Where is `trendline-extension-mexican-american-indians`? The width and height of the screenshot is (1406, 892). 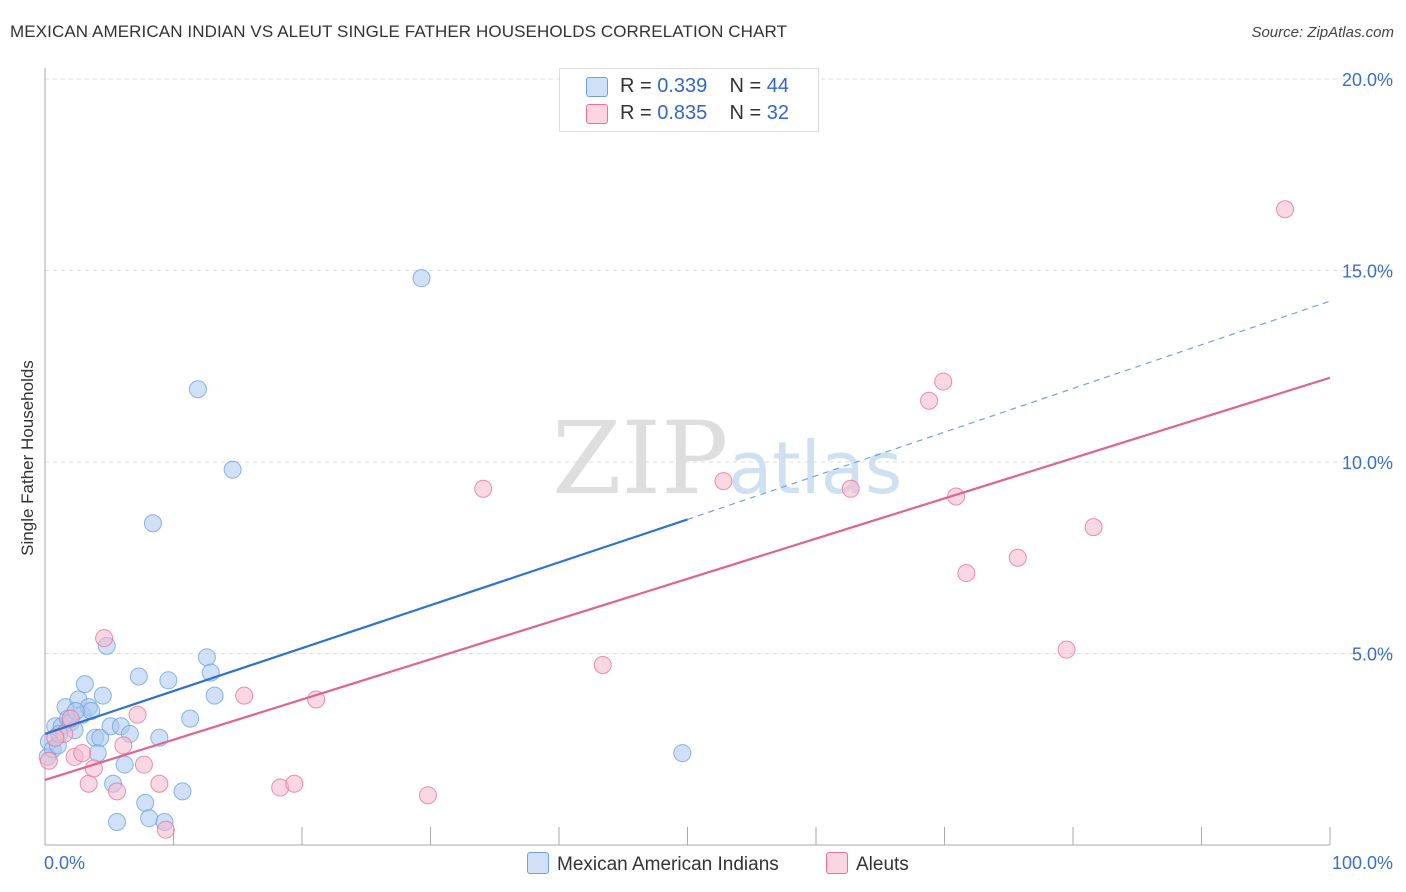
trendline-extension-mexican-american-indians is located at coordinates (1009, 410).